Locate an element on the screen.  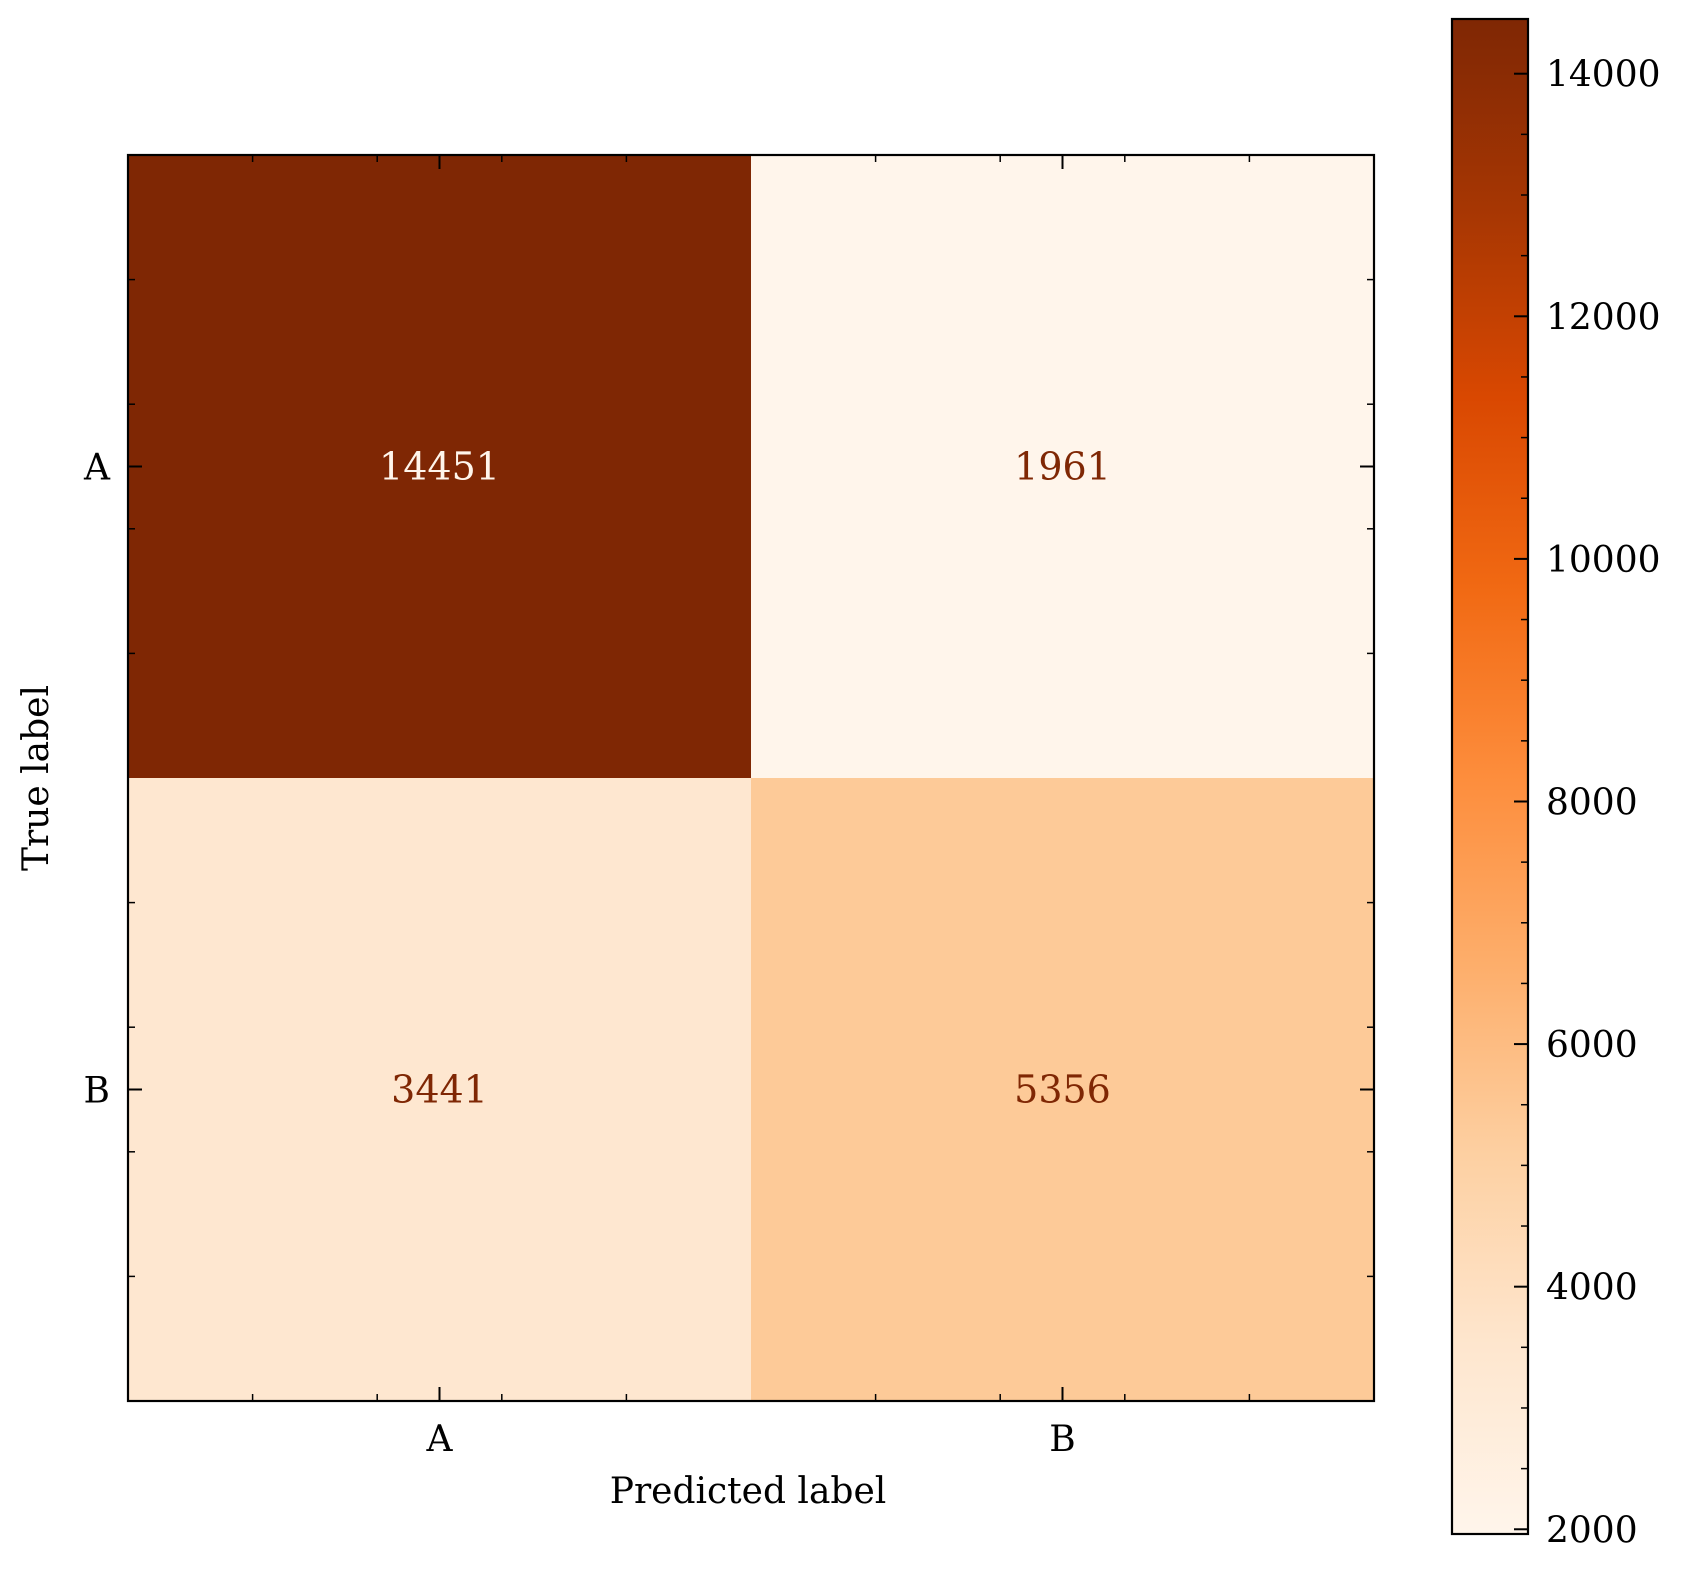
cell-value-label: 3441 is located at coordinates (439, 1090).